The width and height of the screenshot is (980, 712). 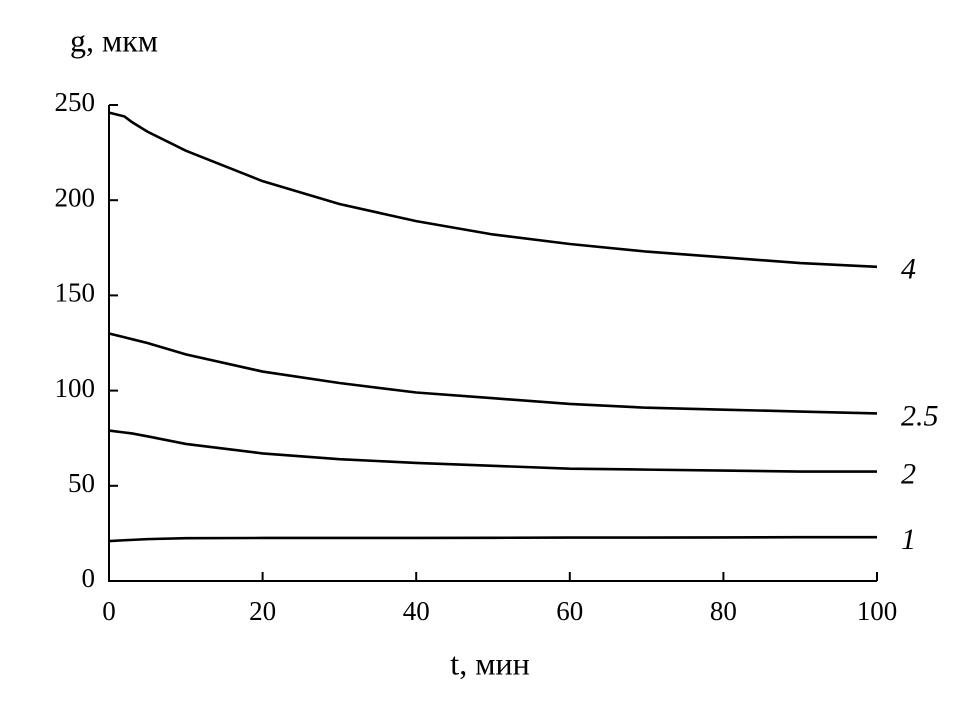 I want to click on y-tick-label: 150, so click(x=75, y=293).